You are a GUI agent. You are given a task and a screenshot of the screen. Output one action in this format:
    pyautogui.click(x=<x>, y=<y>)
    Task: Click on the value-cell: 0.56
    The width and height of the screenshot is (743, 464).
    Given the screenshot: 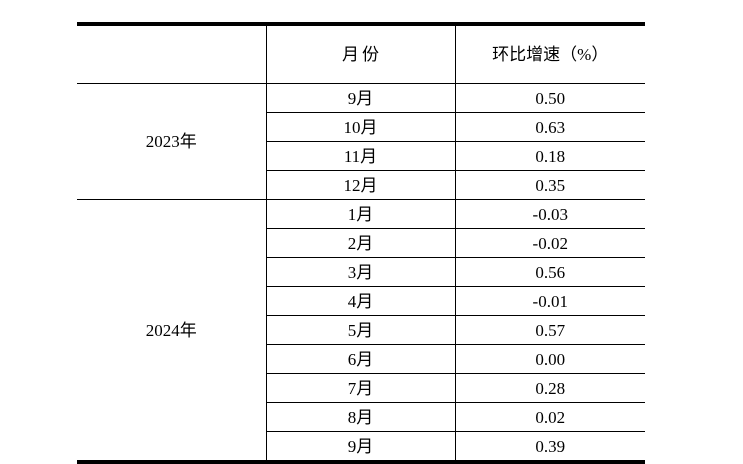 What is the action you would take?
    pyautogui.click(x=549, y=272)
    